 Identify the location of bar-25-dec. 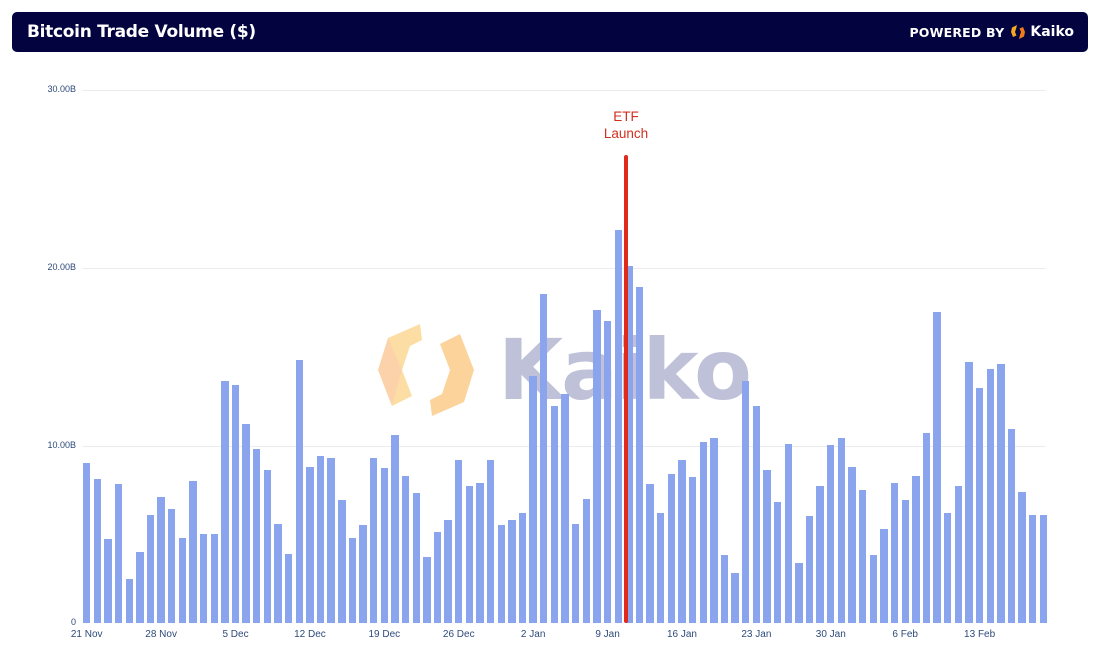
(448, 571).